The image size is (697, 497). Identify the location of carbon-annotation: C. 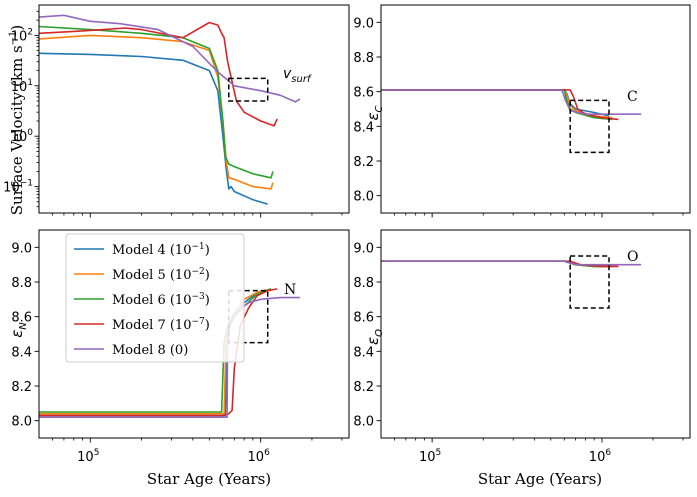
(632, 97).